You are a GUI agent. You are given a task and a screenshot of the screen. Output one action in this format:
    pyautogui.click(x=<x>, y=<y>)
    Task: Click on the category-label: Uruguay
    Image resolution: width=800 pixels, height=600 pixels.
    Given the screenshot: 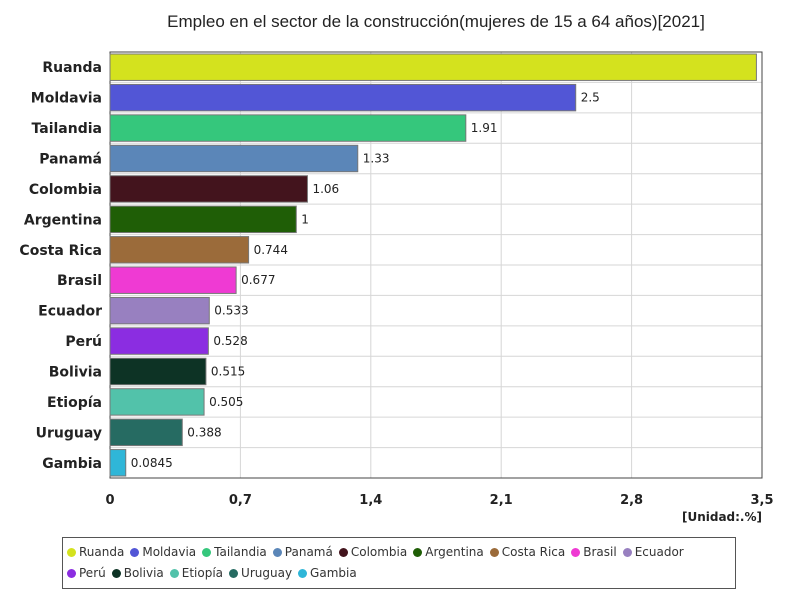 What is the action you would take?
    pyautogui.click(x=69, y=433)
    